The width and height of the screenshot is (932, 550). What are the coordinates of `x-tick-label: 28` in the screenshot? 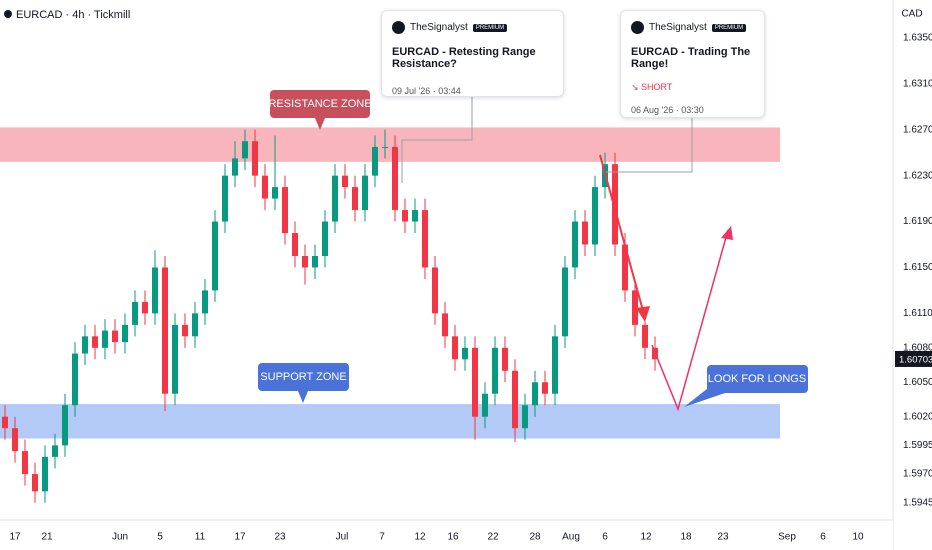 It's located at (535, 537).